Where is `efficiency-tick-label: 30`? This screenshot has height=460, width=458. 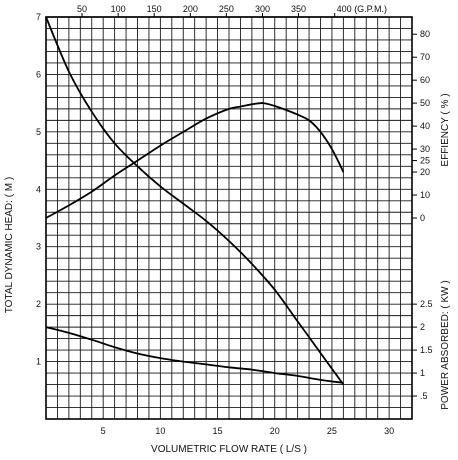
efficiency-tick-label: 30 is located at coordinates (425, 149).